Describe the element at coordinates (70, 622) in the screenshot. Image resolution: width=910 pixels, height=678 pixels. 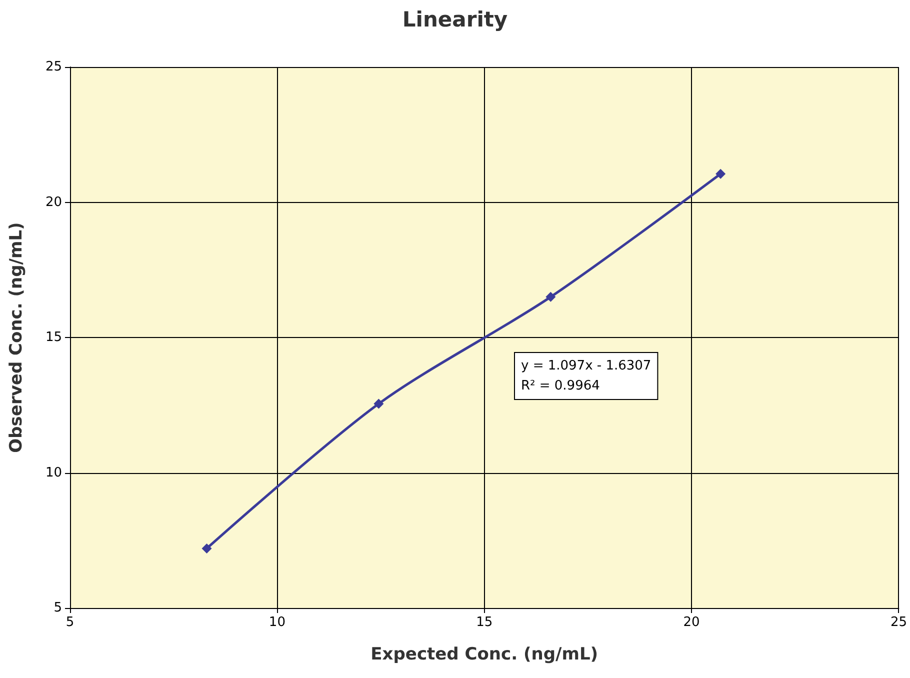
I see `x-tick-label: 5` at that location.